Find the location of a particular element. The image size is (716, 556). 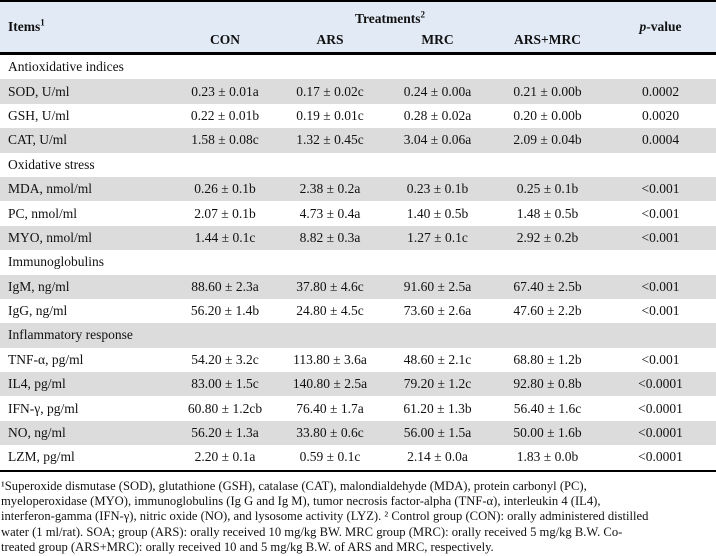

value-cell: 1.40 ± 0.5b is located at coordinates (437, 213).